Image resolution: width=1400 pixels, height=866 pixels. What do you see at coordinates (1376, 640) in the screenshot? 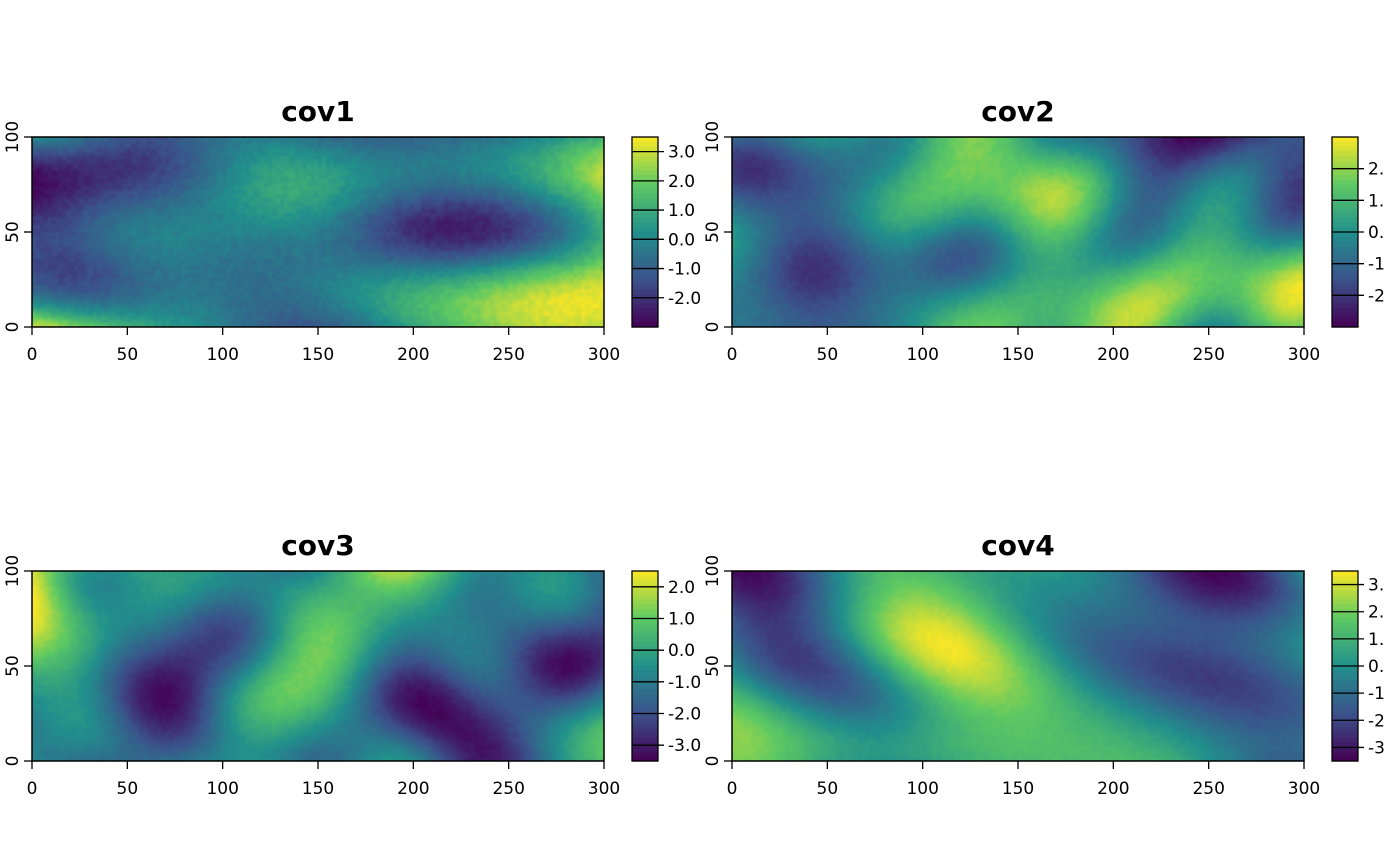
I see `colorbar-tick-label: 1.` at bounding box center [1376, 640].